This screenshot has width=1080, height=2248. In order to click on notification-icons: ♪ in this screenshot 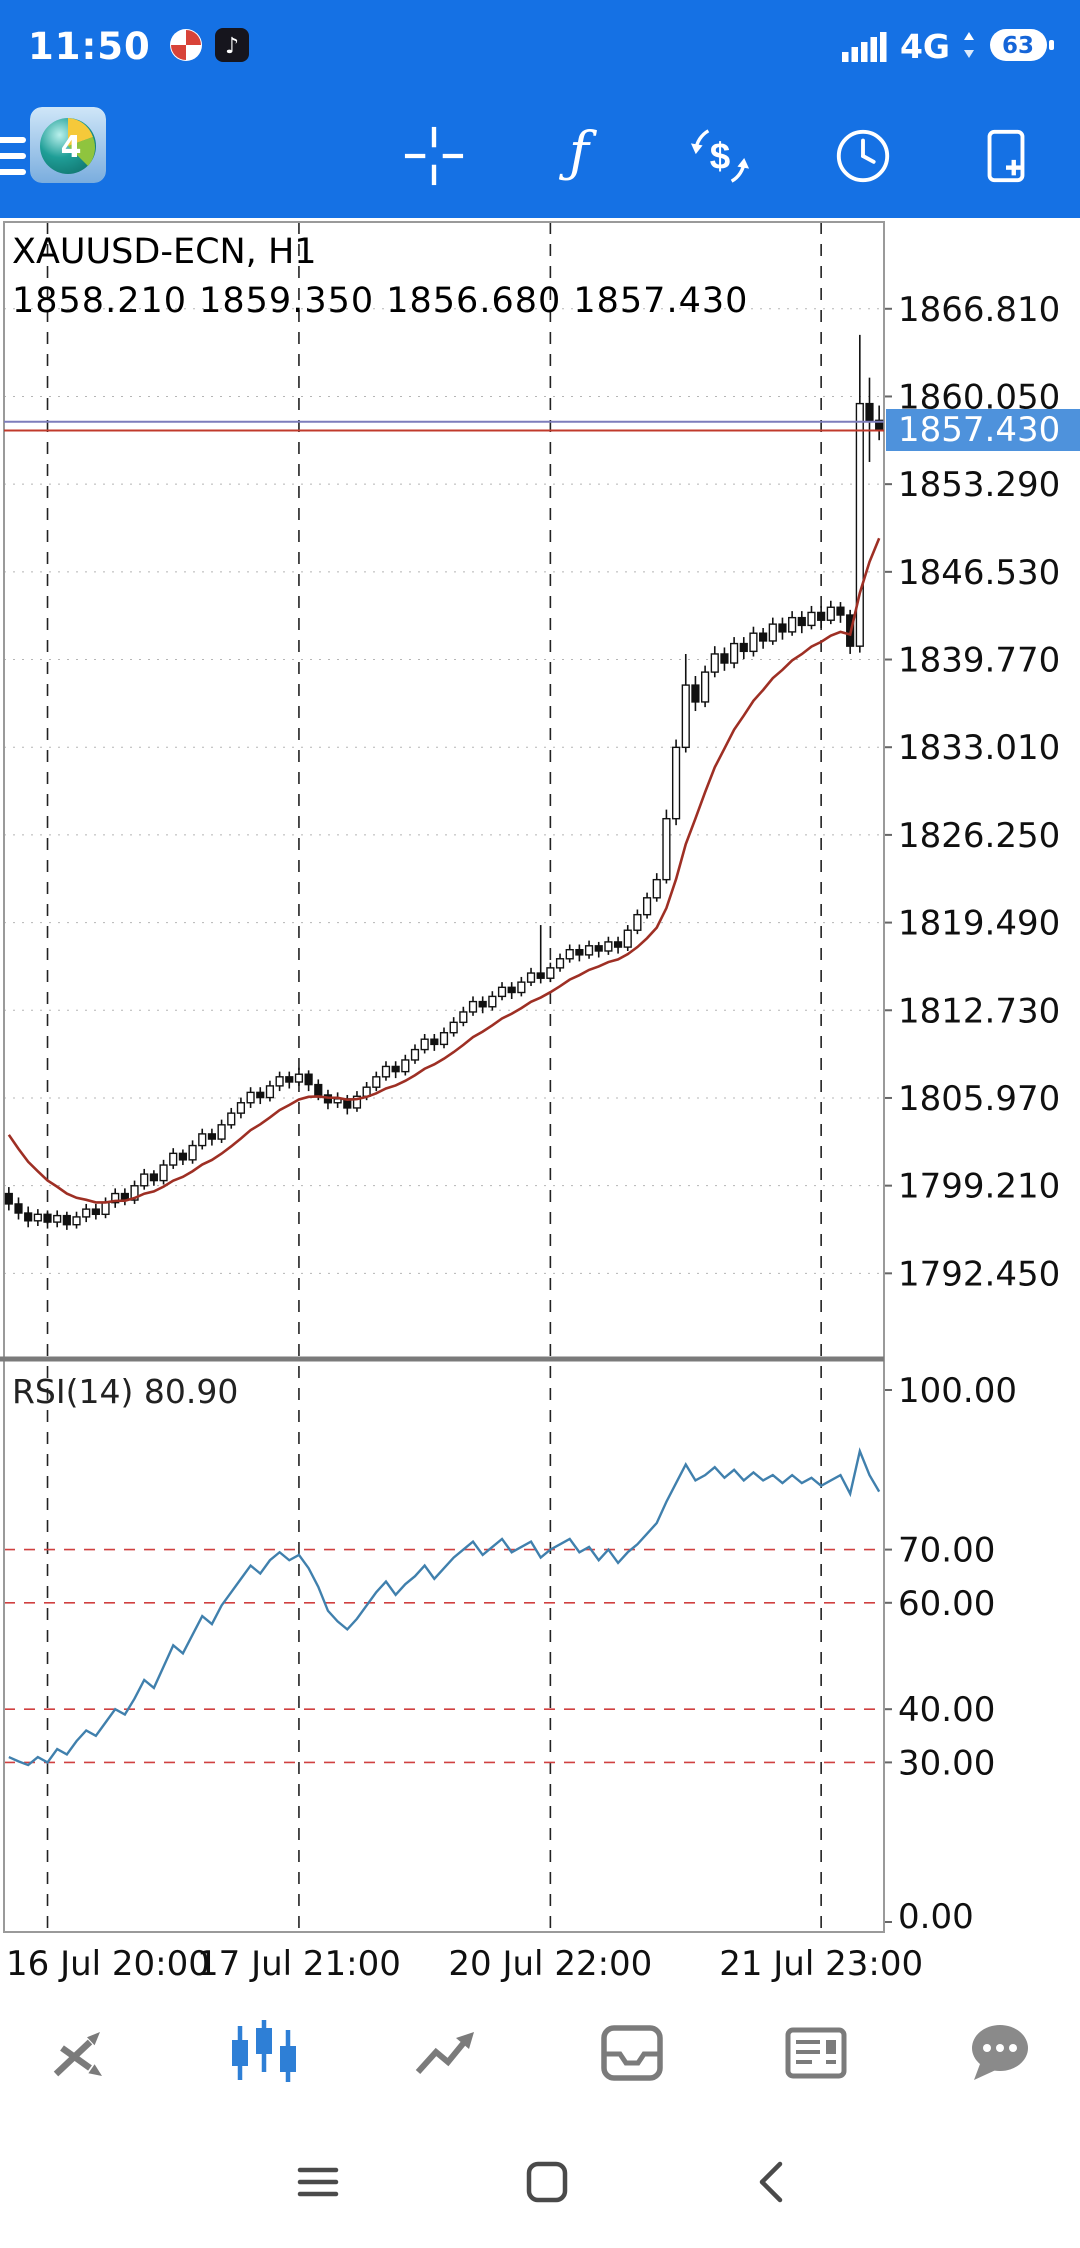, I will do `click(209, 46)`.